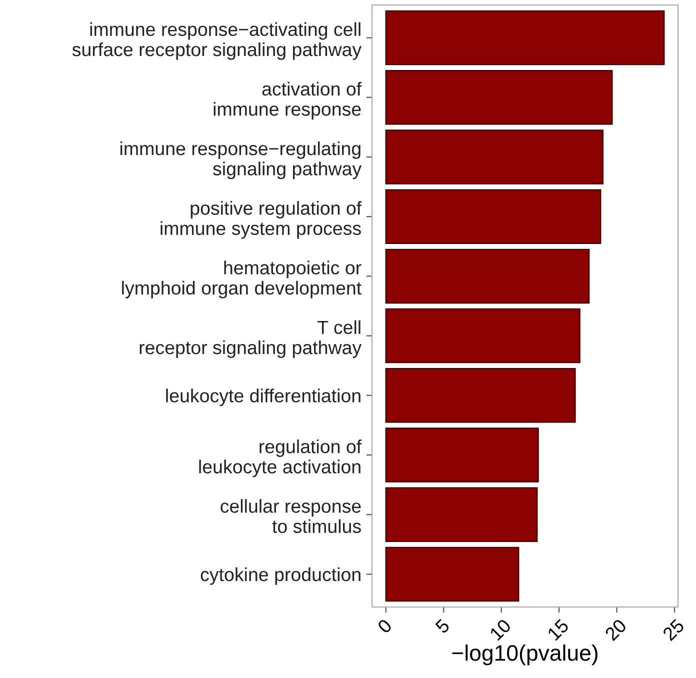  Describe the element at coordinates (280, 576) in the screenshot. I see `y-tick-label: cytokine production` at that location.